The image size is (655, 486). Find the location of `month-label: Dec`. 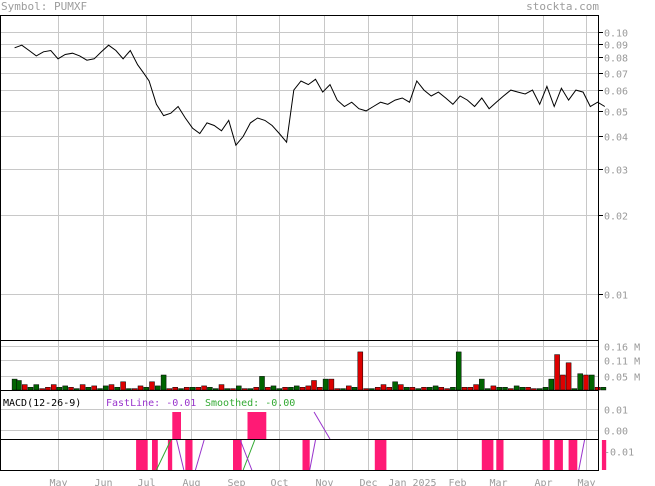

month-label: Dec is located at coordinates (368, 482).